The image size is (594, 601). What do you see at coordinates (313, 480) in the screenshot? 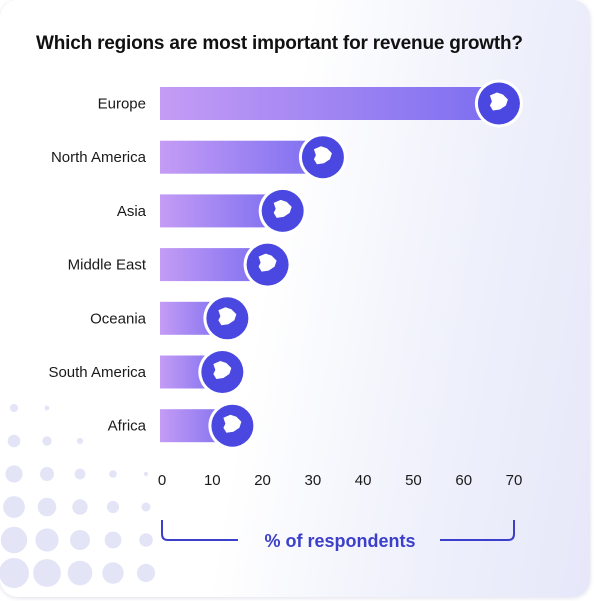
I see `x-tick-label: 30` at bounding box center [313, 480].